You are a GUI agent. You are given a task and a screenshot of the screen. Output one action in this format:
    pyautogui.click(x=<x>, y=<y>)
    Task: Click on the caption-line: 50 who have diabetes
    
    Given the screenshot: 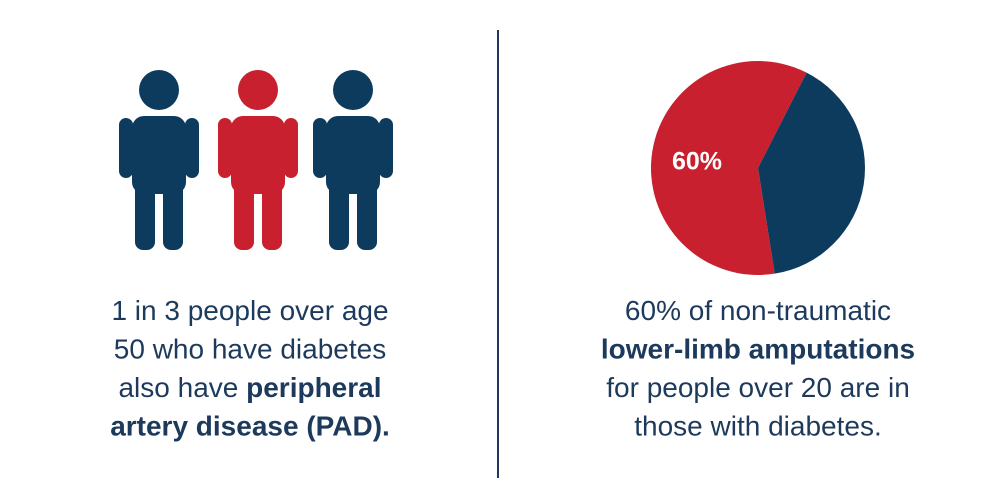 What is the action you would take?
    pyautogui.click(x=250, y=349)
    